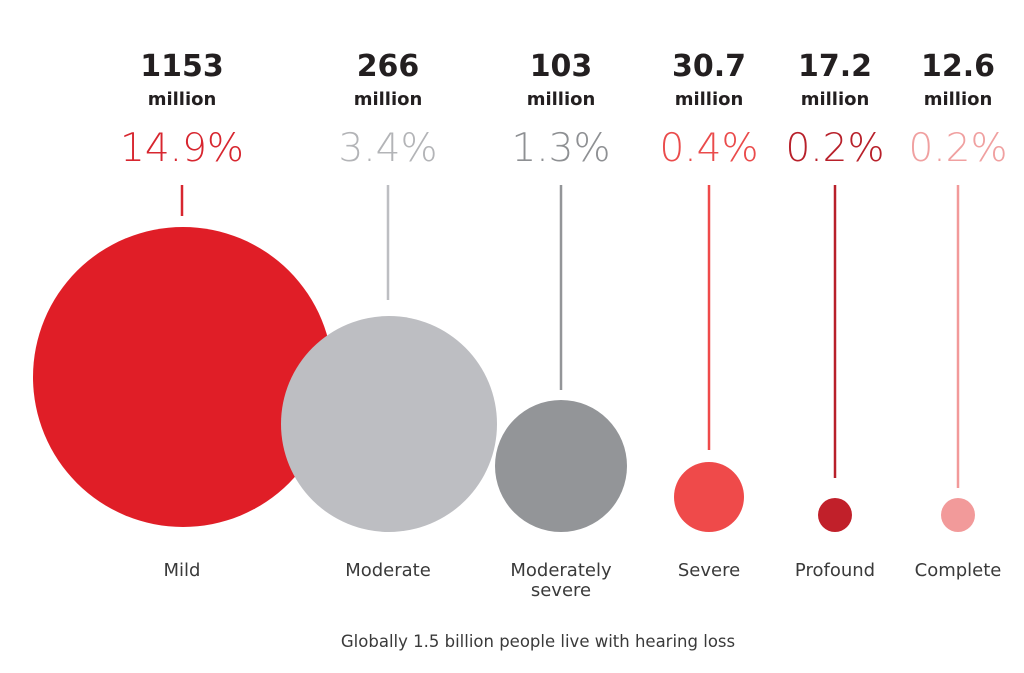 The height and width of the screenshot is (673, 1024). What do you see at coordinates (709, 66) in the screenshot?
I see `value-label: 30.7` at bounding box center [709, 66].